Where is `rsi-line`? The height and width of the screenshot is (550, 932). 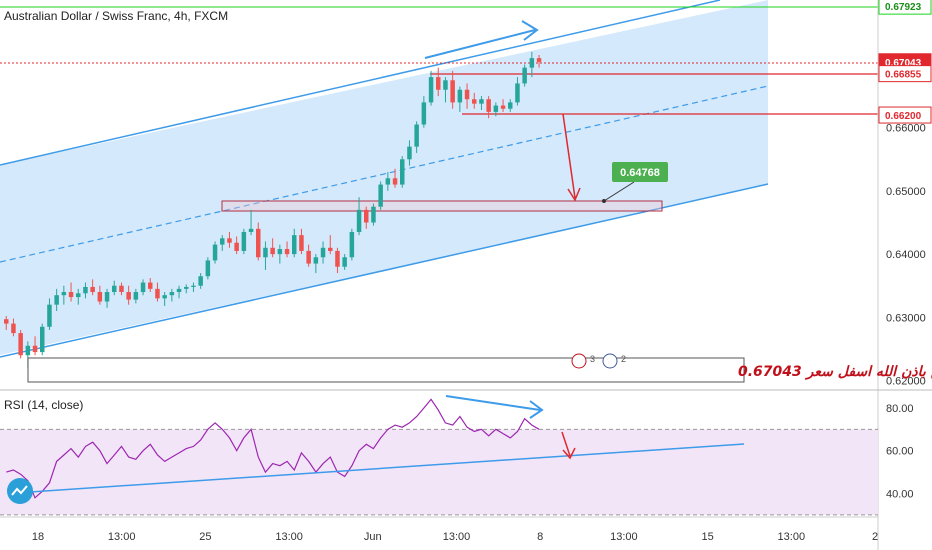 rsi-line is located at coordinates (273, 448).